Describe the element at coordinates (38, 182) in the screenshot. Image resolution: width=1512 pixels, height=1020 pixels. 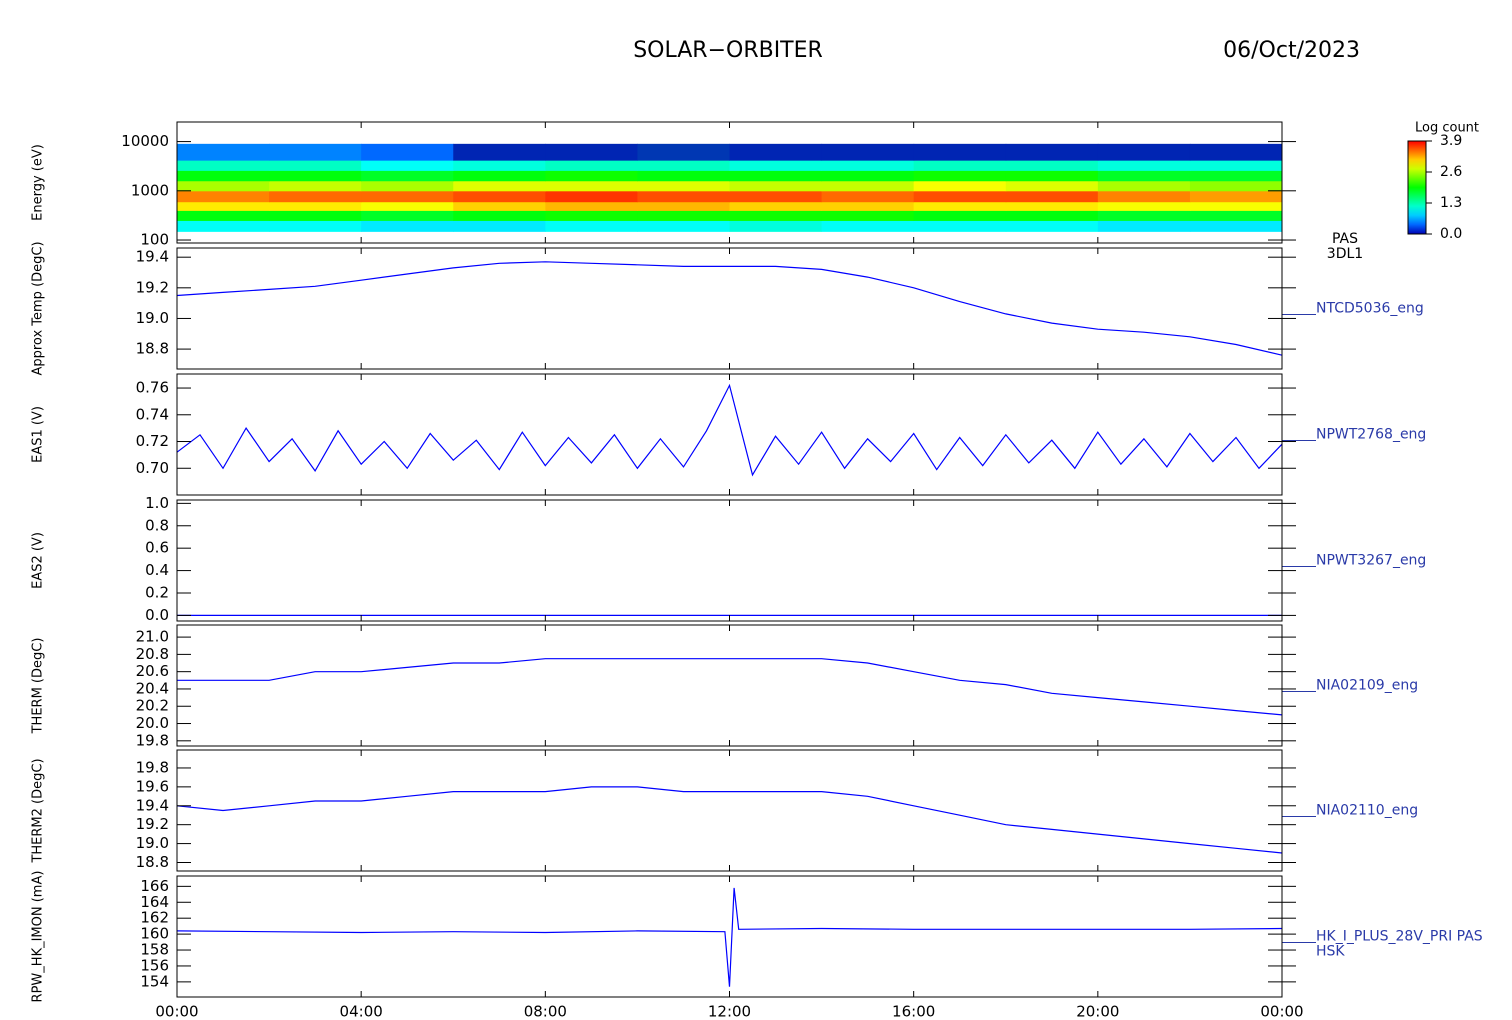
I see `y-axis-label: Energy (eV)` at that location.